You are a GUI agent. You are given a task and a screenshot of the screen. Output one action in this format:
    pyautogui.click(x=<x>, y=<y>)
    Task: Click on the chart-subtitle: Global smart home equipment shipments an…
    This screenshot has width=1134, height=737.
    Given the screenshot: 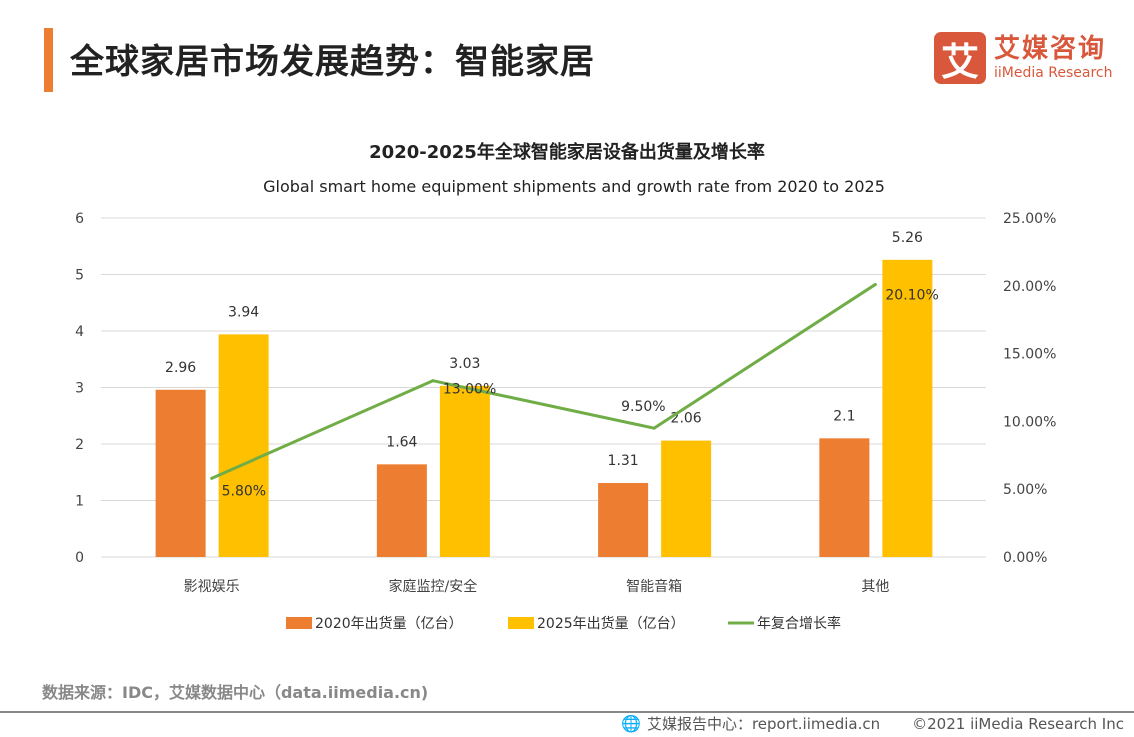 What is the action you would take?
    pyautogui.click(x=574, y=186)
    